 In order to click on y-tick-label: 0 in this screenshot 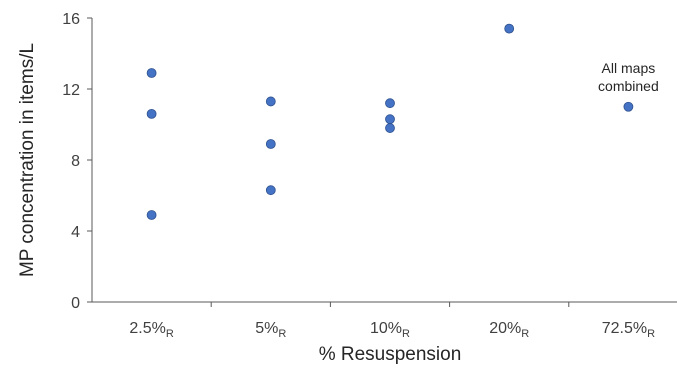, I will do `click(75, 303)`.